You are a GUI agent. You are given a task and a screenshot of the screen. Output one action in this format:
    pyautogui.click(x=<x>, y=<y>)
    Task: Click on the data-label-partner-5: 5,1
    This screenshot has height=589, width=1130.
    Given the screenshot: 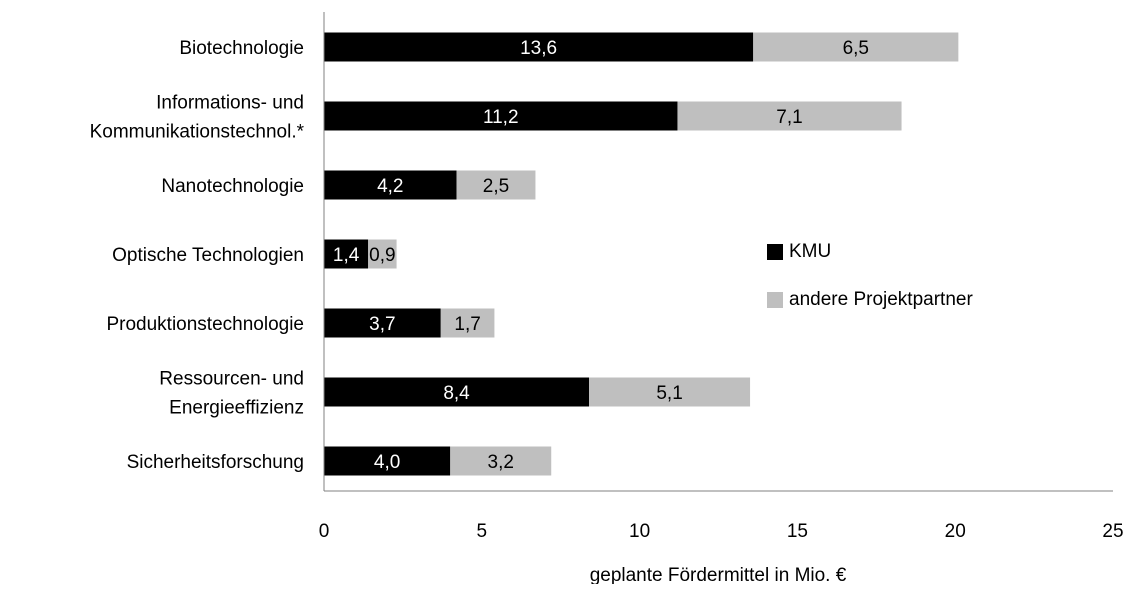 What is the action you would take?
    pyautogui.click(x=669, y=393)
    